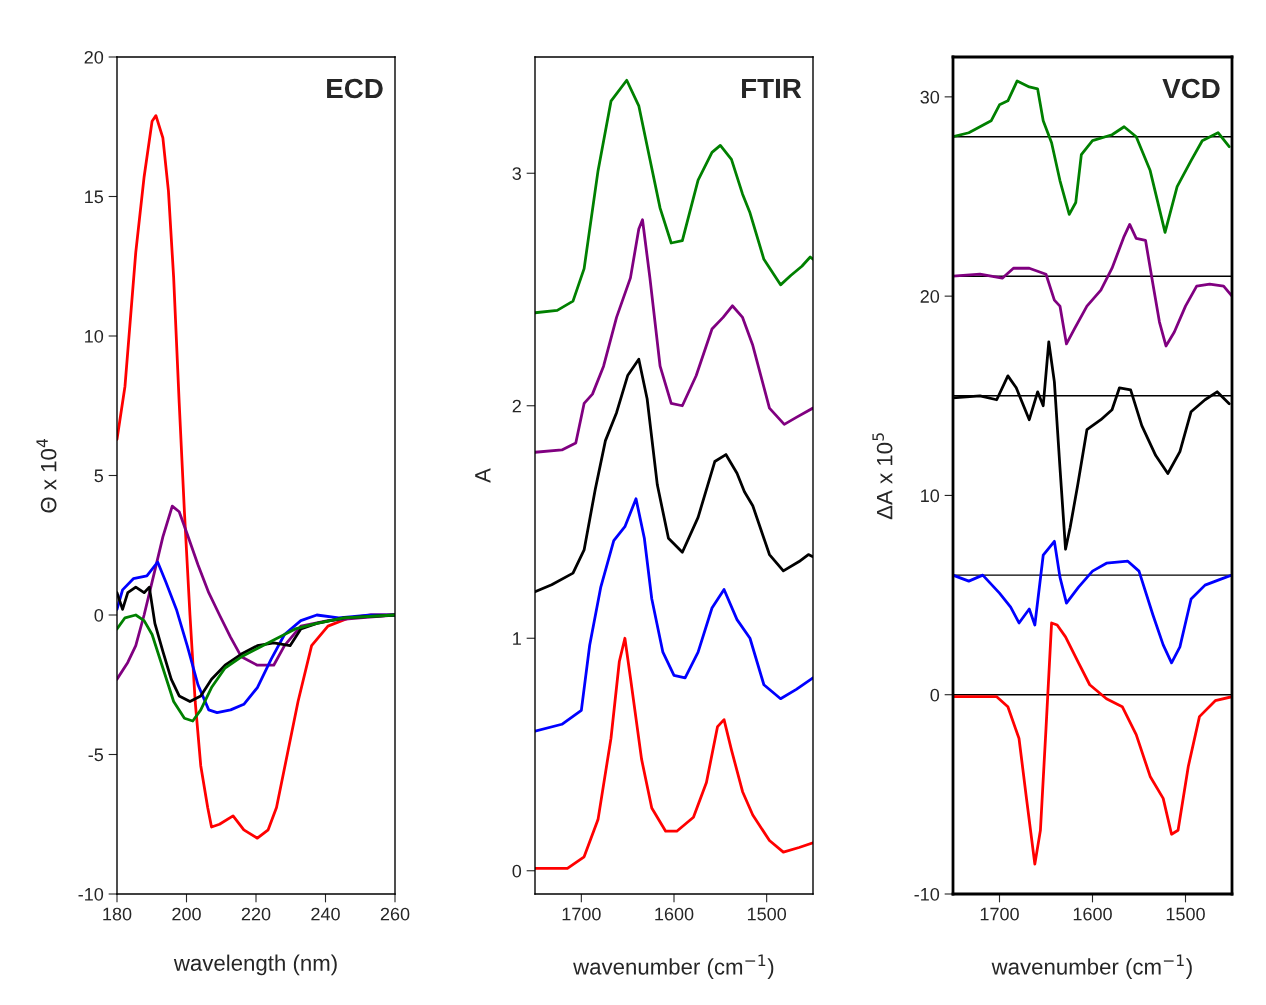  I want to click on y-axis-title: ΔA x 10$^{5}$, so click(882, 476).